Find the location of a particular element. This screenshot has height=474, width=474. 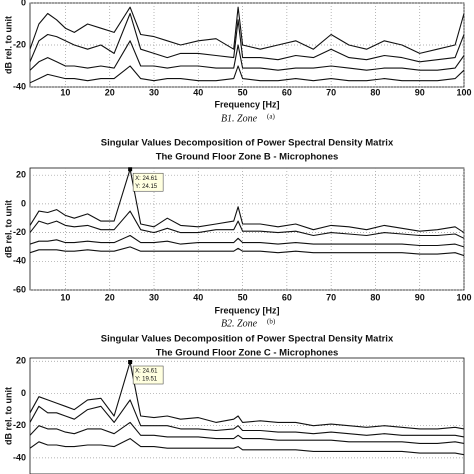

data-tip-text: Y: 24.15 is located at coordinates (146, 187).